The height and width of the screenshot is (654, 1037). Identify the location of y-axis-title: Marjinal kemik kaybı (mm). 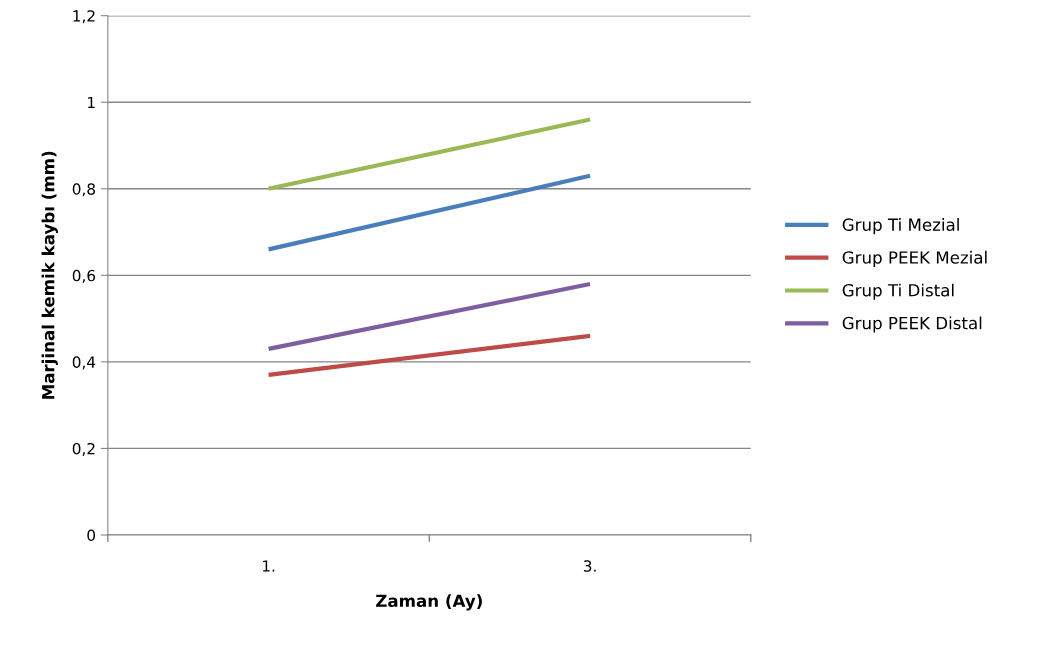
(49, 275).